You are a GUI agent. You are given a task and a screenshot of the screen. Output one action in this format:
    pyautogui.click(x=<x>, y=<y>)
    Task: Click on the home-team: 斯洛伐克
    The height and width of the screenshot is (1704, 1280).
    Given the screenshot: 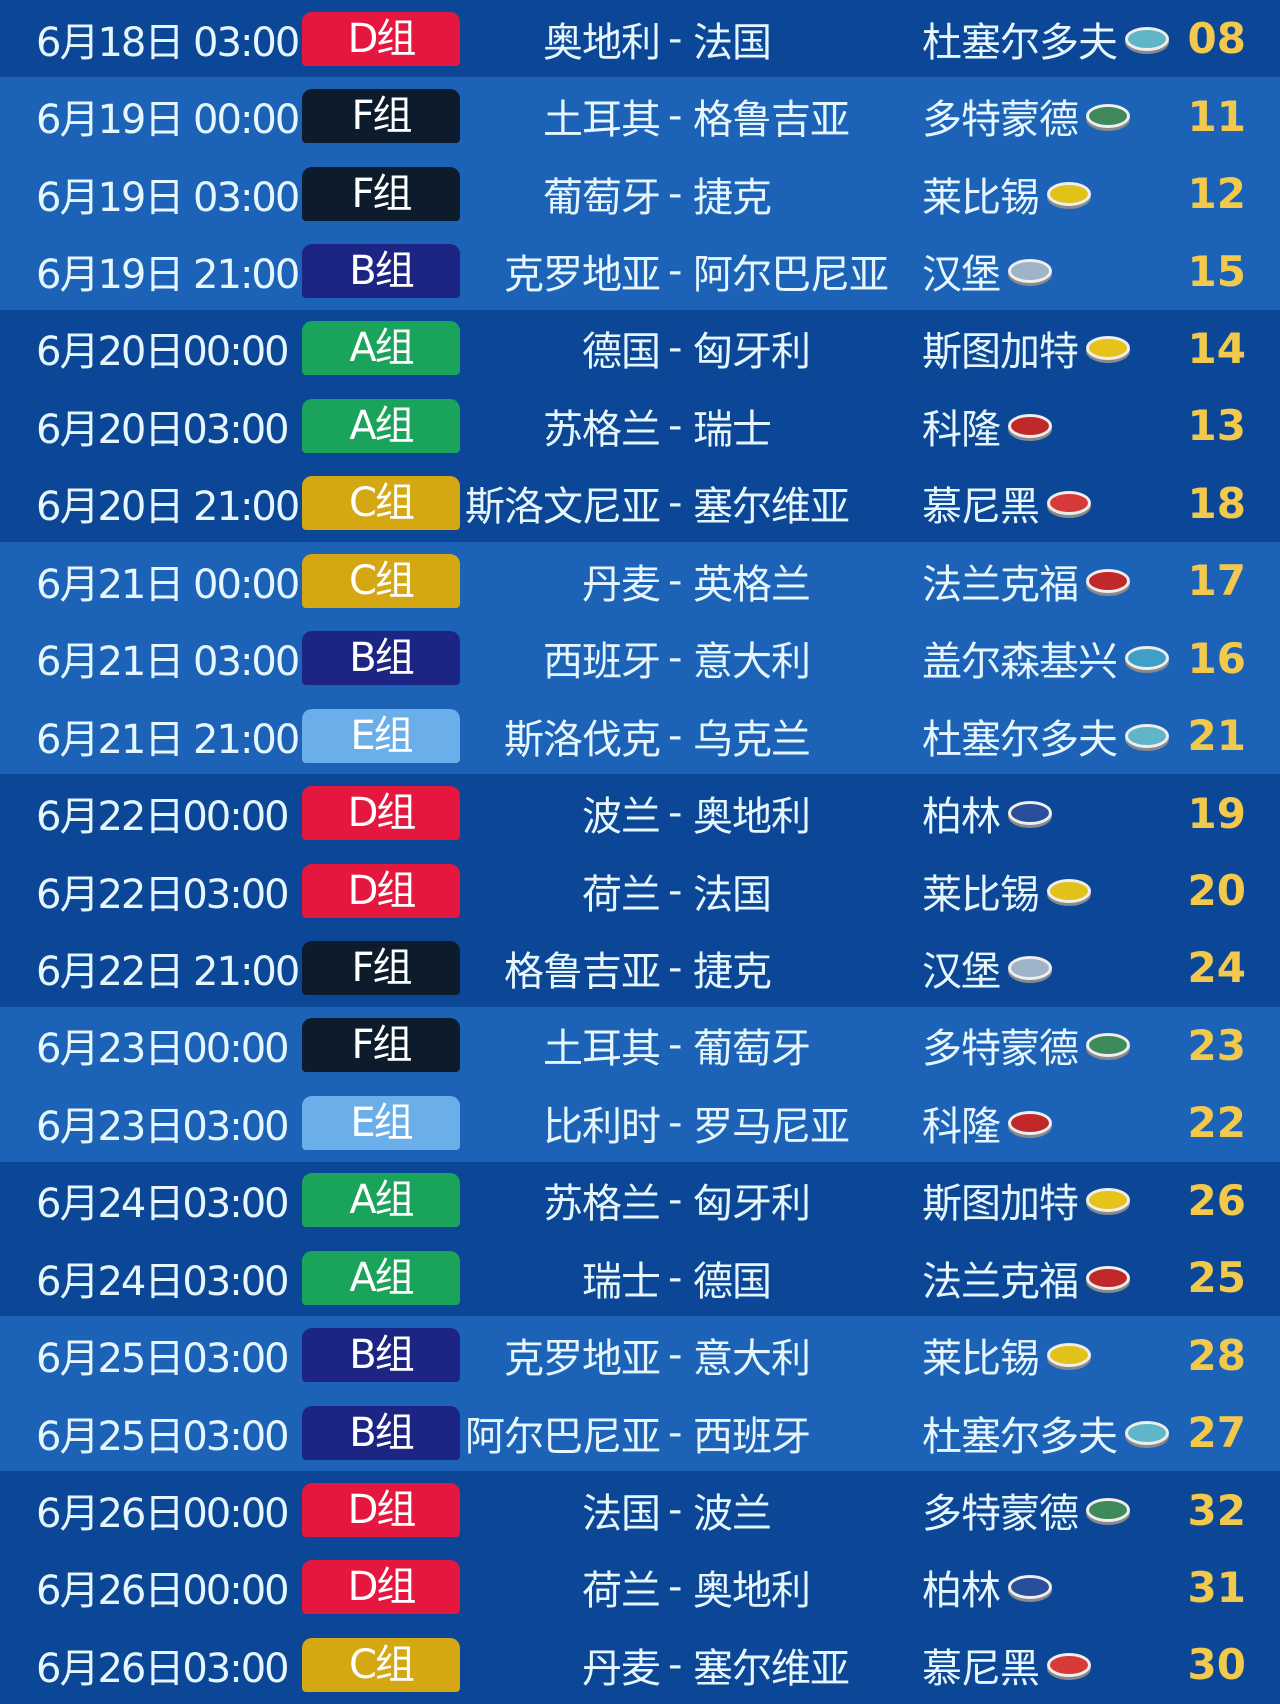 What is the action you would take?
    pyautogui.click(x=582, y=739)
    